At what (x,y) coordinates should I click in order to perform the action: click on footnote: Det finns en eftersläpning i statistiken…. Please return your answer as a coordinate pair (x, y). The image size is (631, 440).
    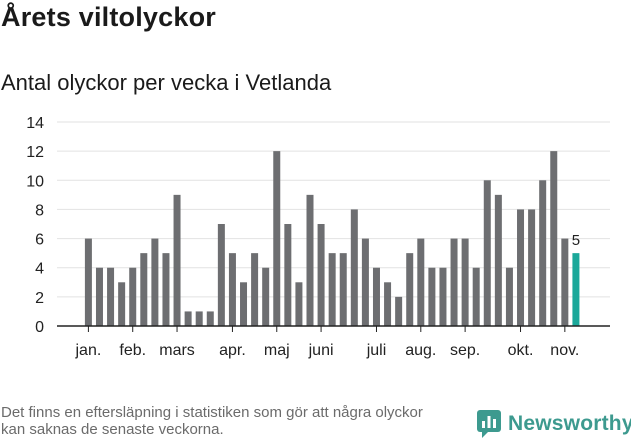
    Looking at the image, I should click on (212, 421).